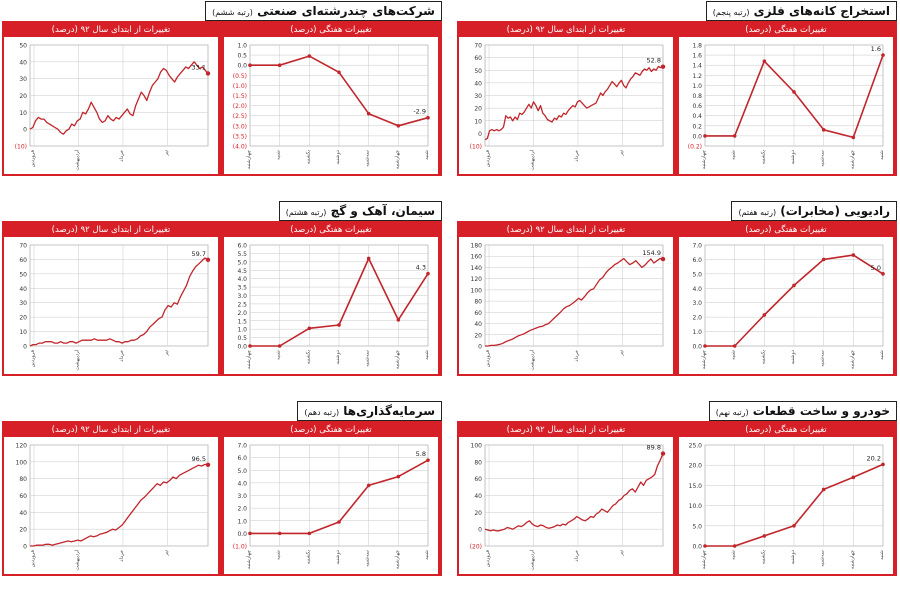 The width and height of the screenshot is (900, 600). Describe the element at coordinates (697, 56) in the screenshot. I see `y-tick-label: 1.6` at that location.